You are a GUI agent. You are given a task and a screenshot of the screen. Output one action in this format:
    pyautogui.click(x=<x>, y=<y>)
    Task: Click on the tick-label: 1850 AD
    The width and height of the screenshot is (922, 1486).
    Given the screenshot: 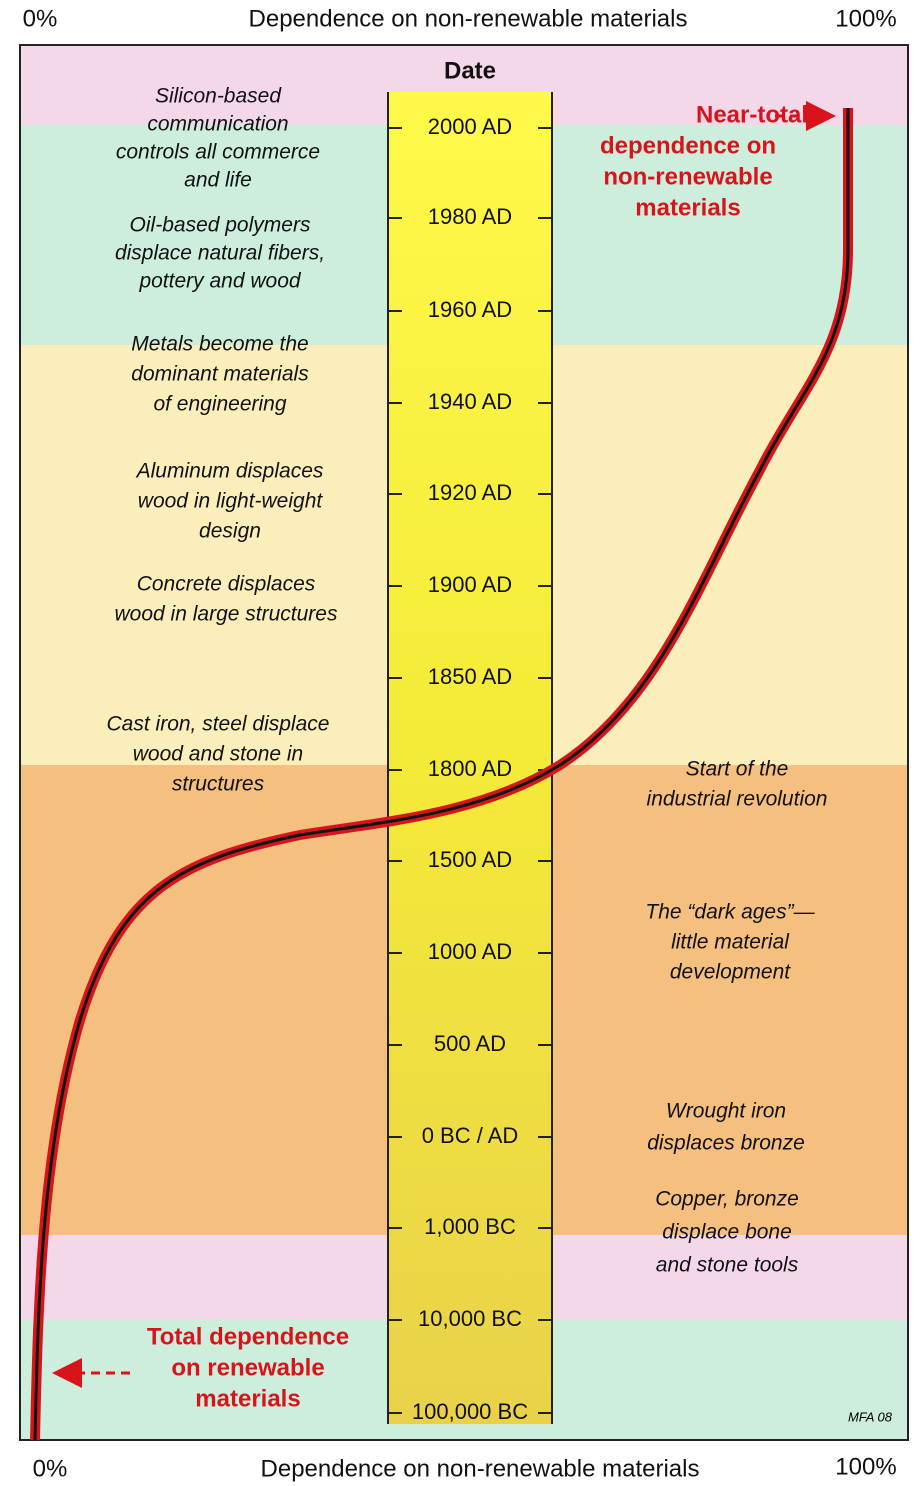 What is the action you would take?
    pyautogui.click(x=470, y=676)
    